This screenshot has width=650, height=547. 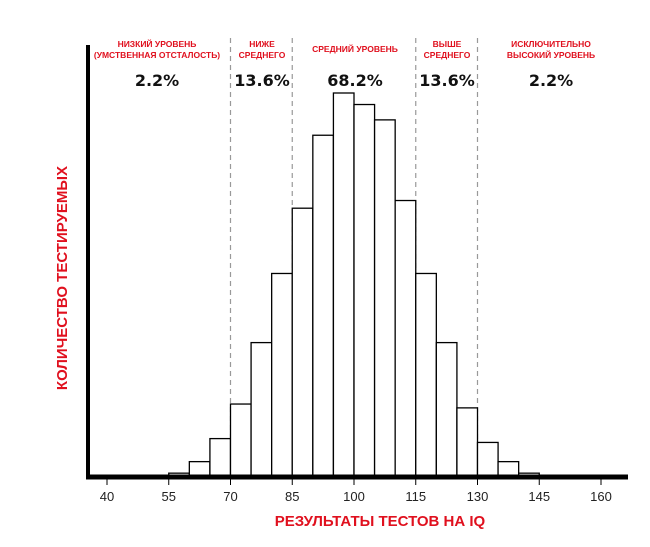 What do you see at coordinates (380, 521) in the screenshot?
I see `x-axis-label: РЕЗУЛЬТАТЫ ТЕСТОВ НА IQ` at bounding box center [380, 521].